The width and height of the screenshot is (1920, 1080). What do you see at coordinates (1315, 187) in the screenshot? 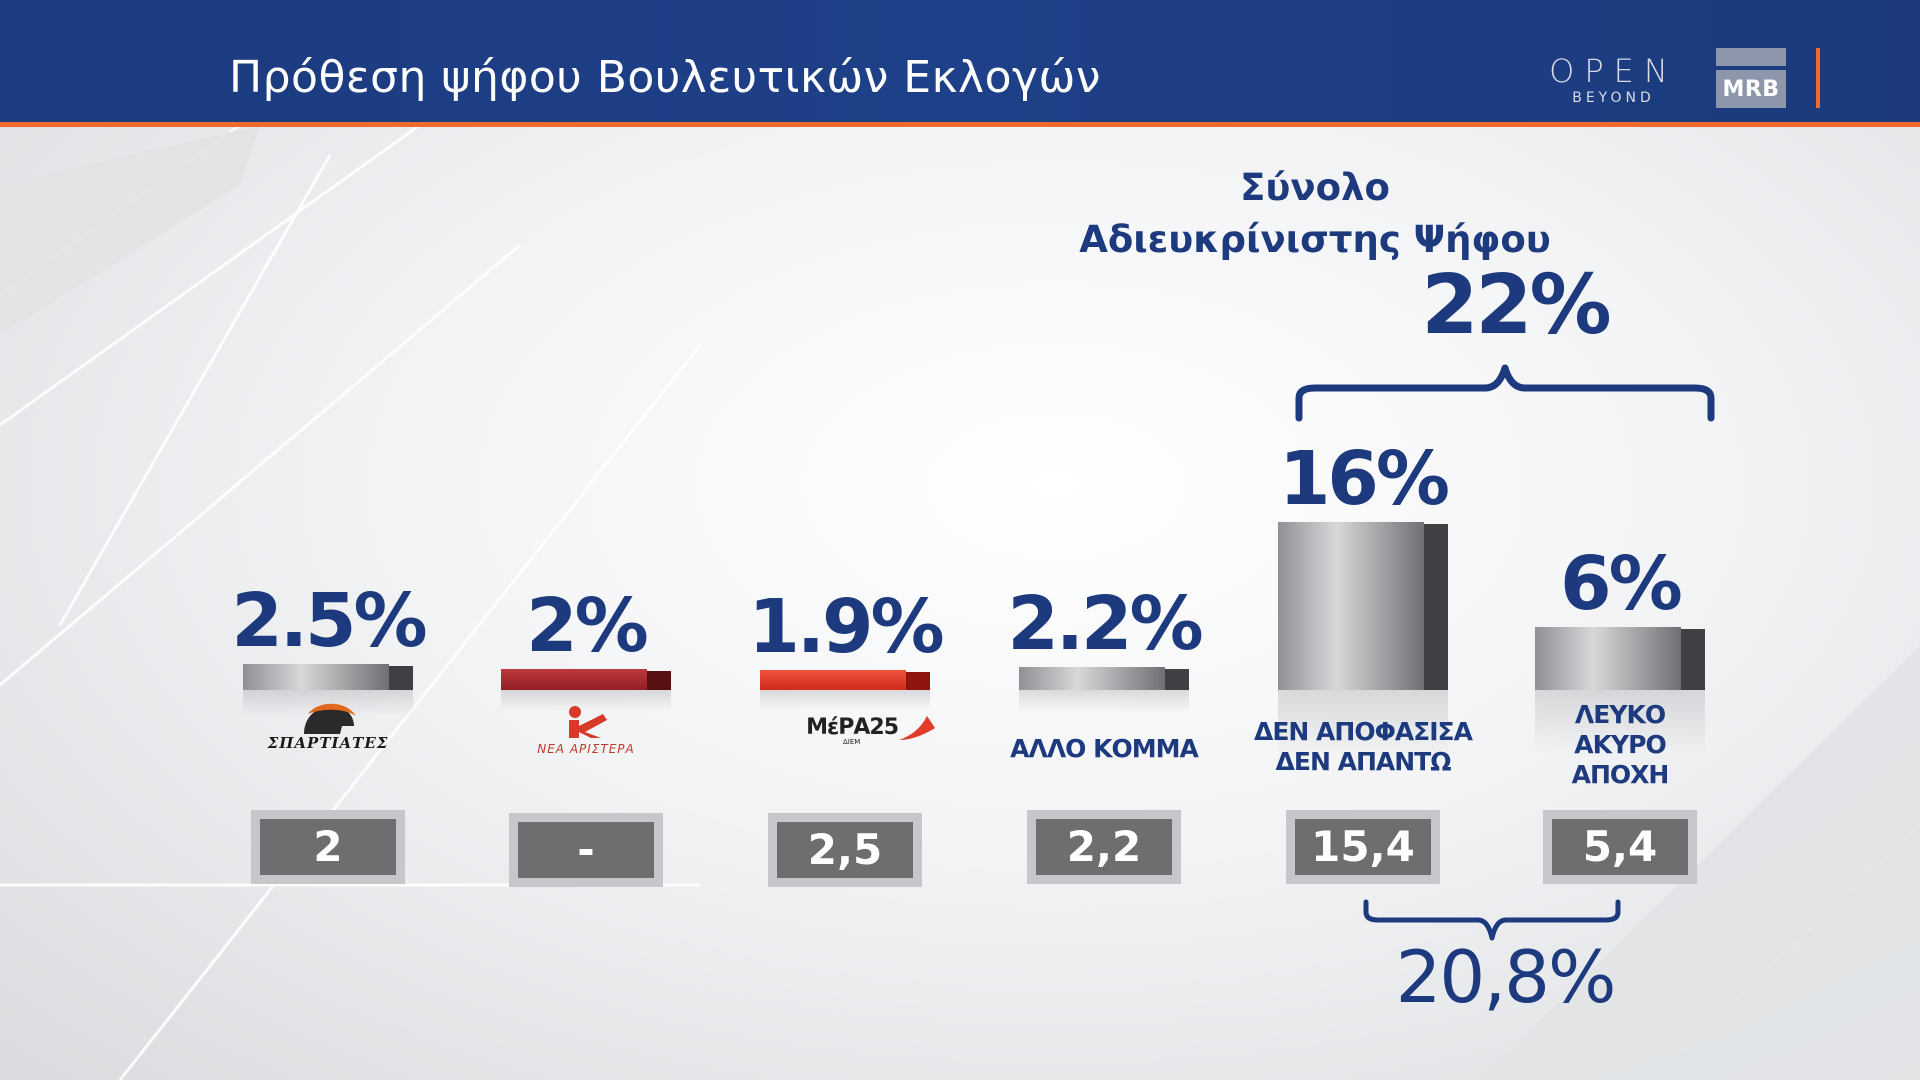
I see `summary-title-line: Σύνολο` at bounding box center [1315, 187].